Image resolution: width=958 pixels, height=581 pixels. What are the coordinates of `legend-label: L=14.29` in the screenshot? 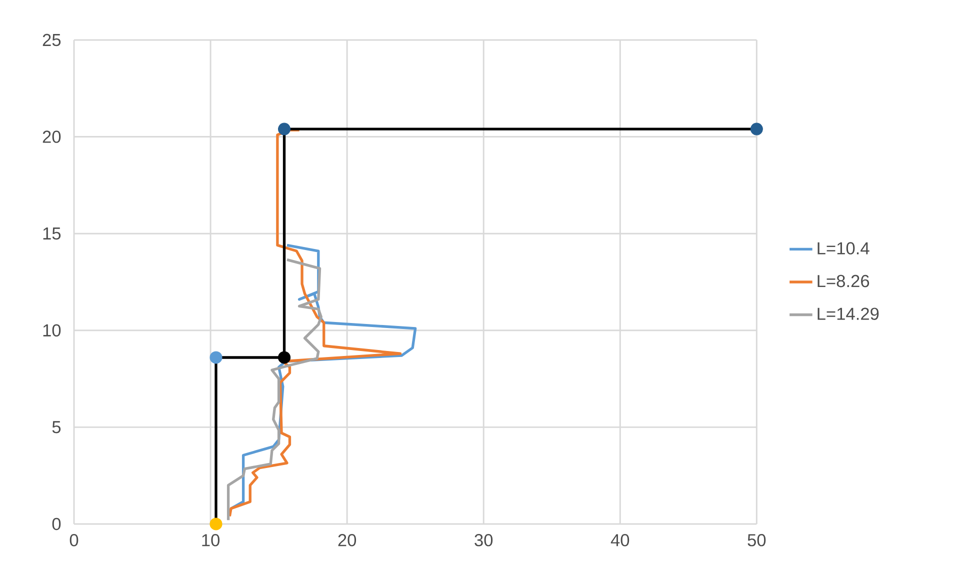 It's located at (848, 314).